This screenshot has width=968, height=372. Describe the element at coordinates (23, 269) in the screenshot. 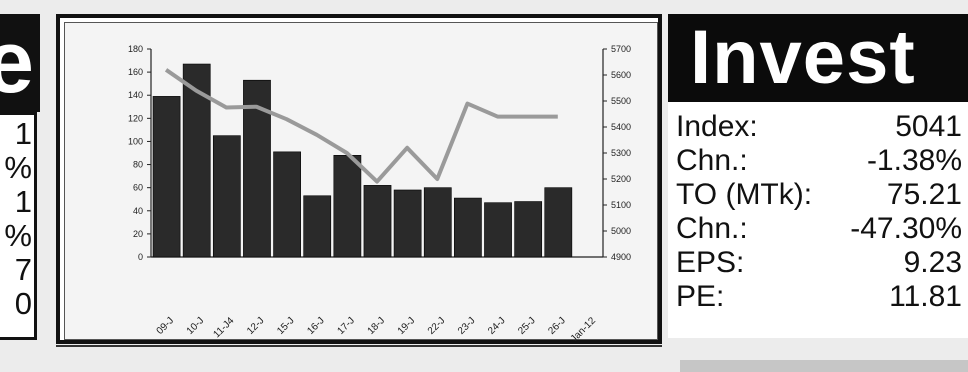

I see `left-panel-value: 7` at that location.